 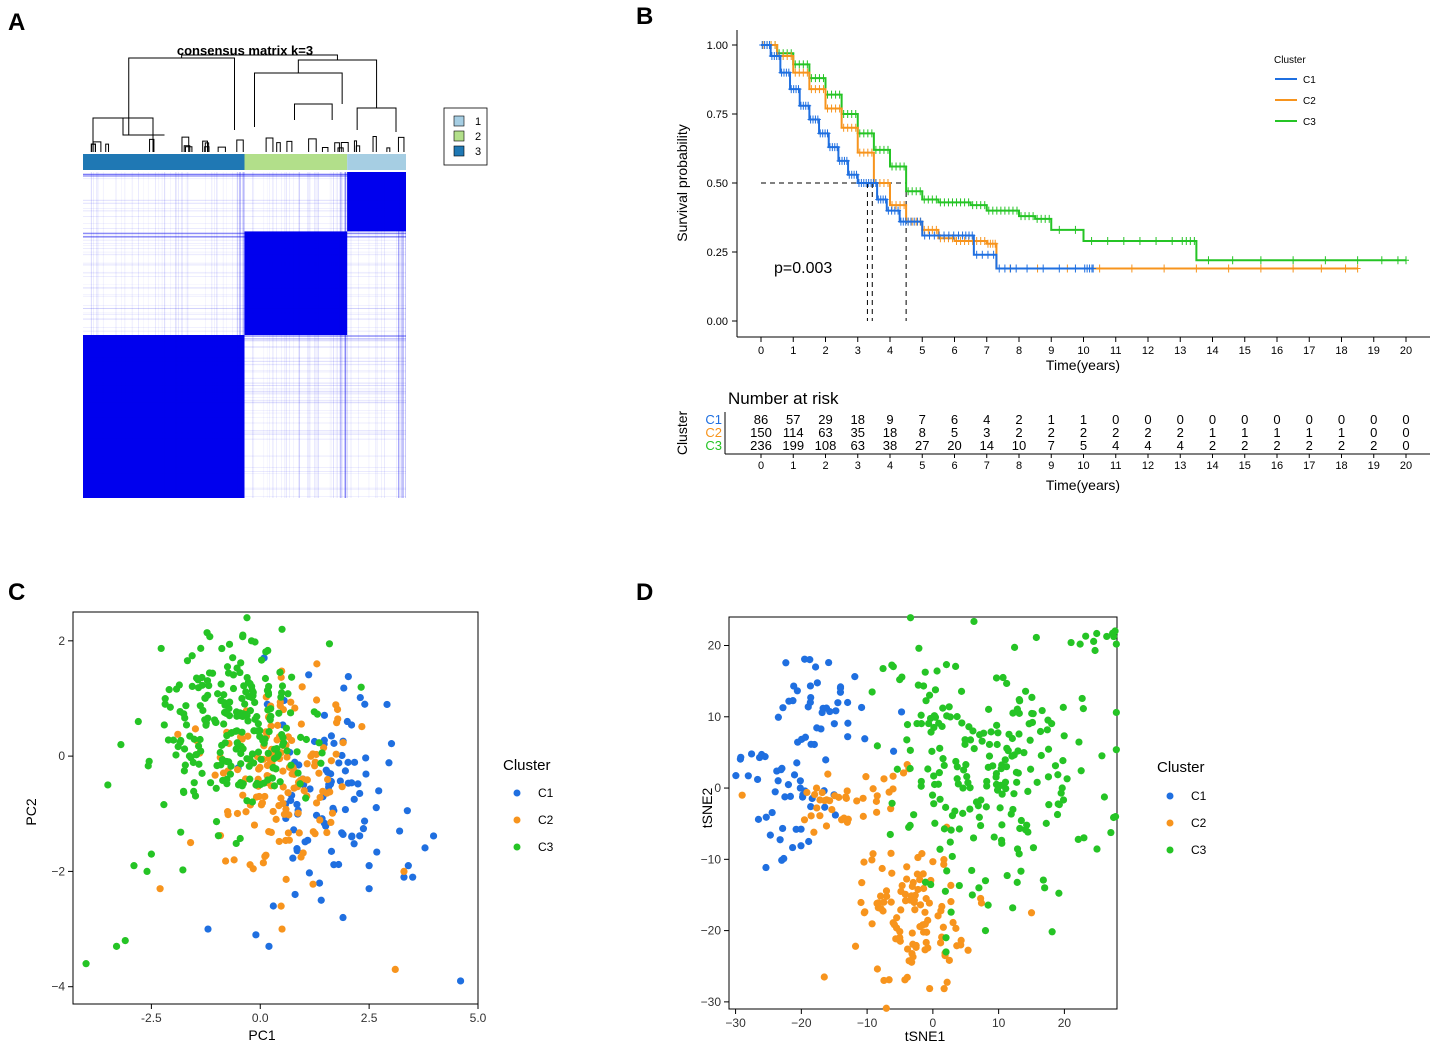 What do you see at coordinates (867, 1023) in the screenshot?
I see `tsne-x-tick-label: −10` at bounding box center [867, 1023].